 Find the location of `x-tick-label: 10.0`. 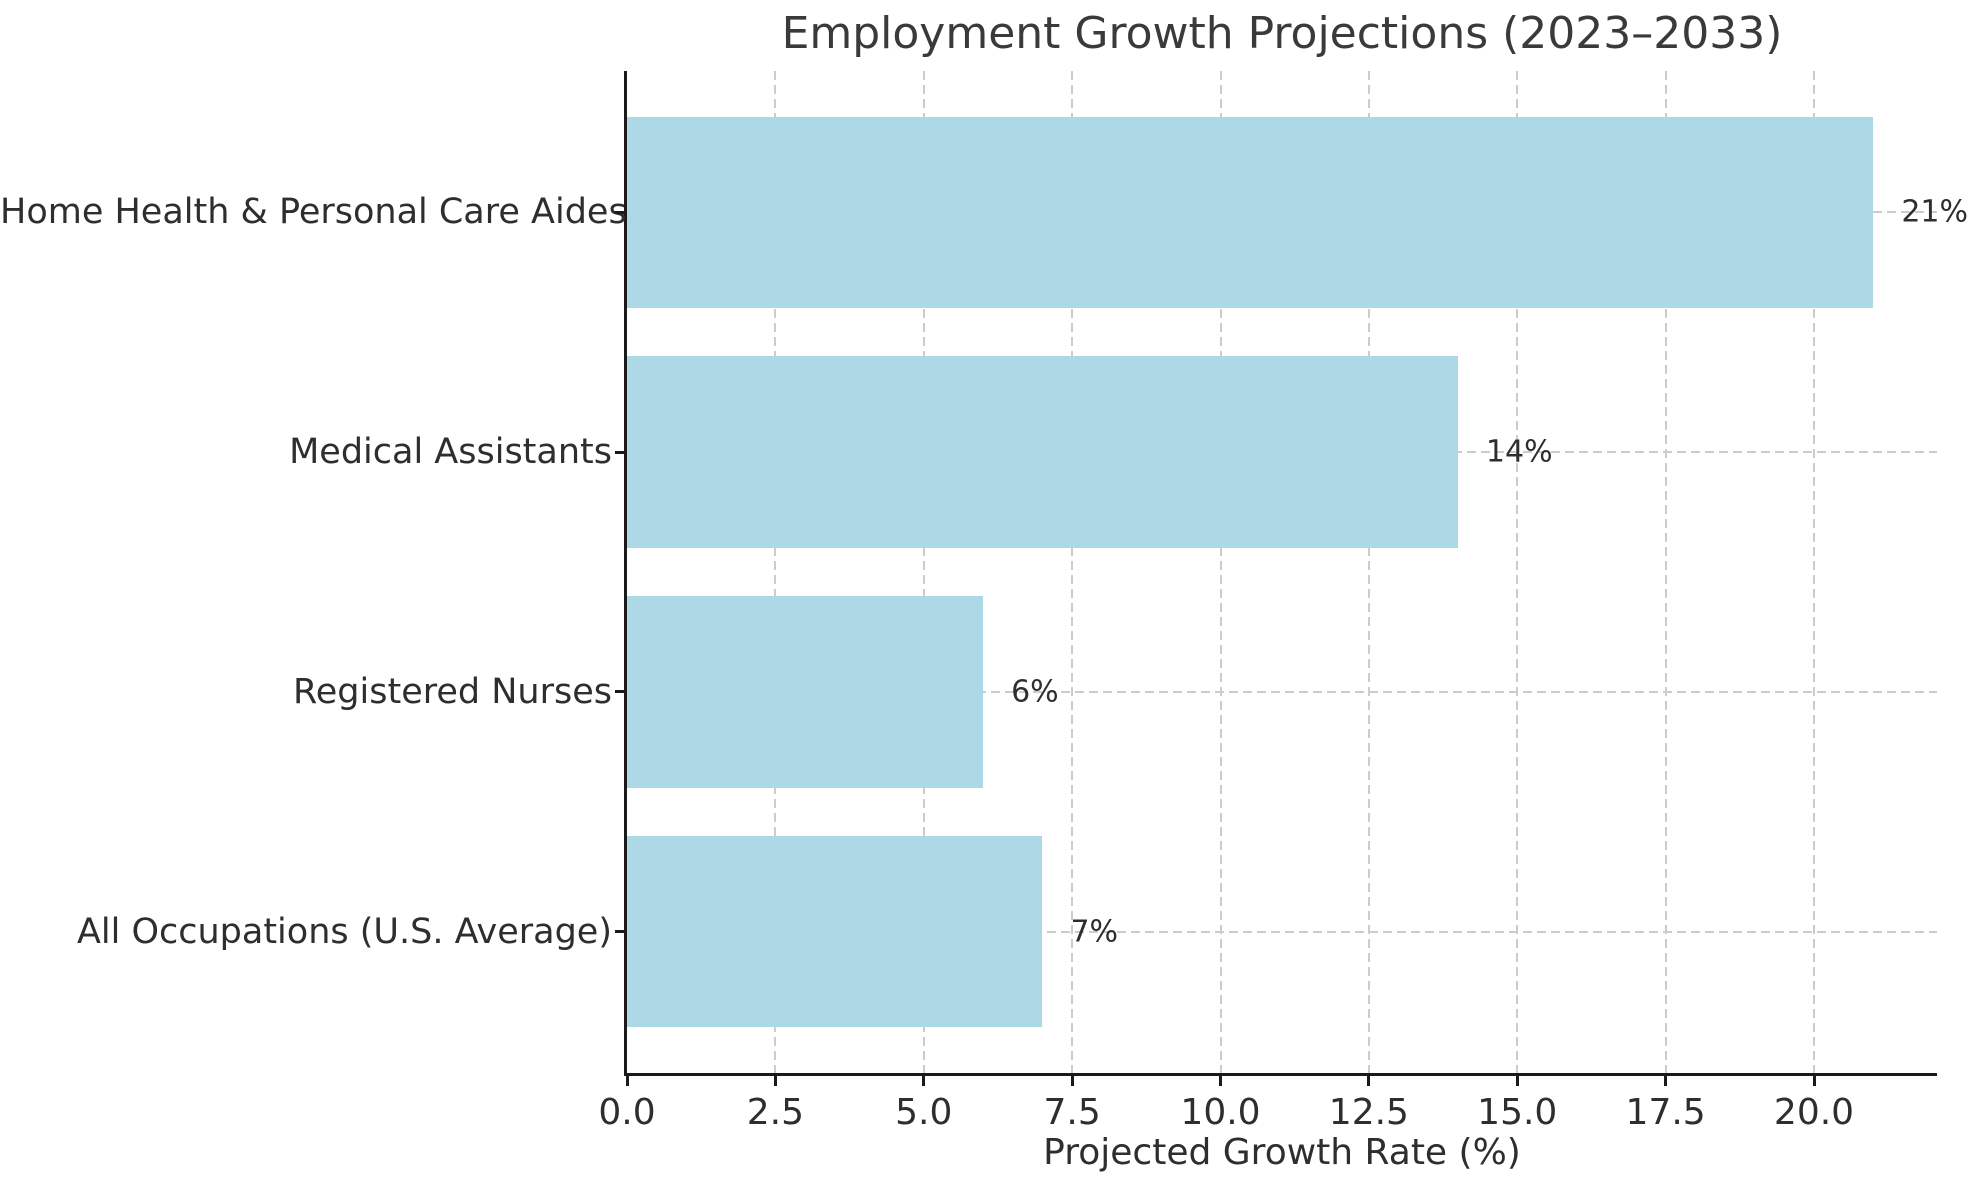

x-tick-label: 10.0 is located at coordinates (1220, 1112).